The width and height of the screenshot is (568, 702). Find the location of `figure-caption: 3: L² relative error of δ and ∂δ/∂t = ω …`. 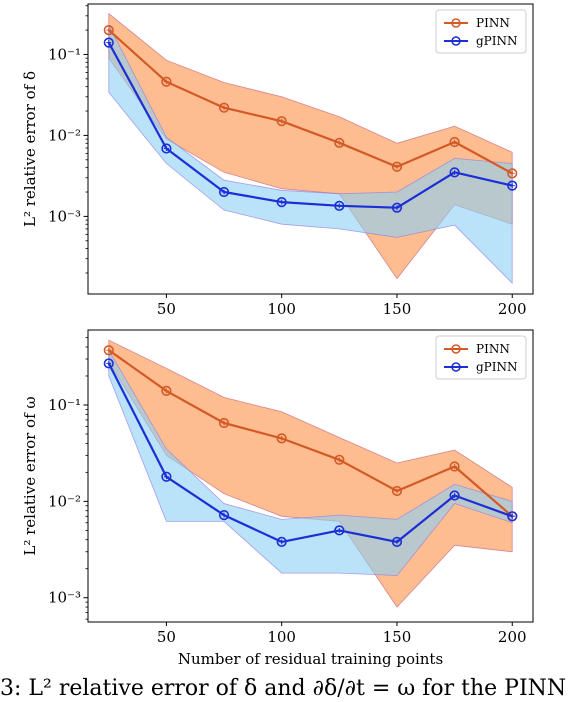

figure-caption: 3: L² relative error of δ and ∂δ/∂t = ω … is located at coordinates (283, 688).